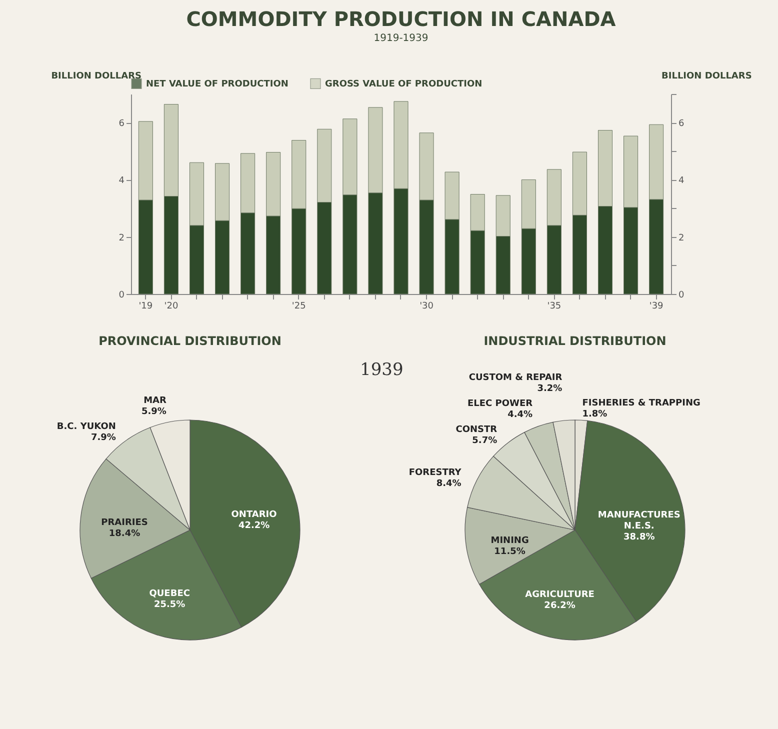 The image size is (778, 729). What do you see at coordinates (656, 307) in the screenshot?
I see `x-tick-label: '39` at bounding box center [656, 307].